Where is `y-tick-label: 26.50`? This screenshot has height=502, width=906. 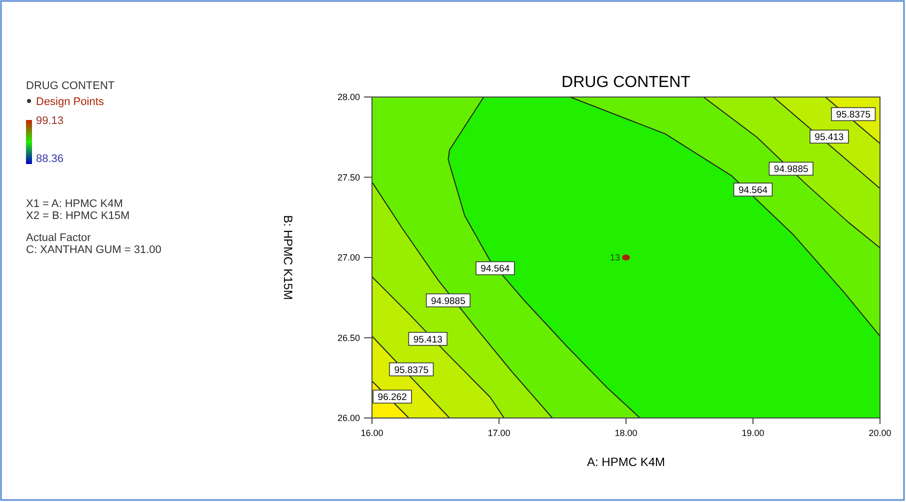
y-tick-label: 26.50 is located at coordinates (348, 337).